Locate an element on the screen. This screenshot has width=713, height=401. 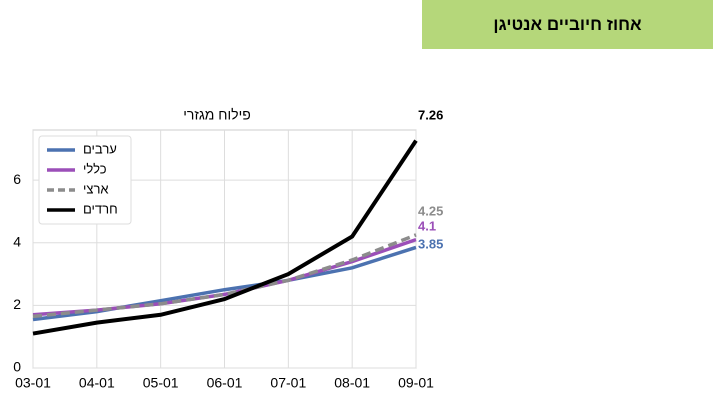
y-tick-label: 2 is located at coordinates (17, 304).